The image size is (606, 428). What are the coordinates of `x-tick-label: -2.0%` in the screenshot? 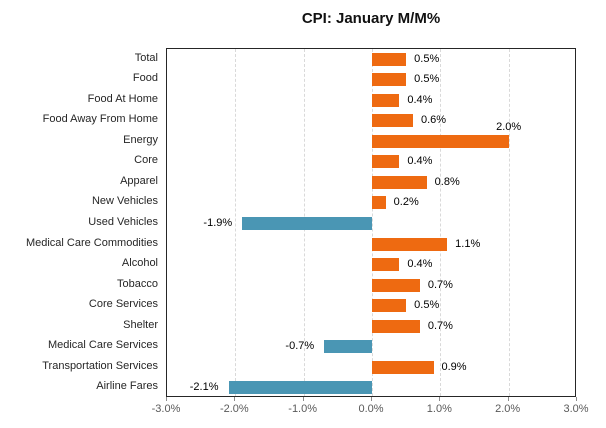 It's located at (234, 409).